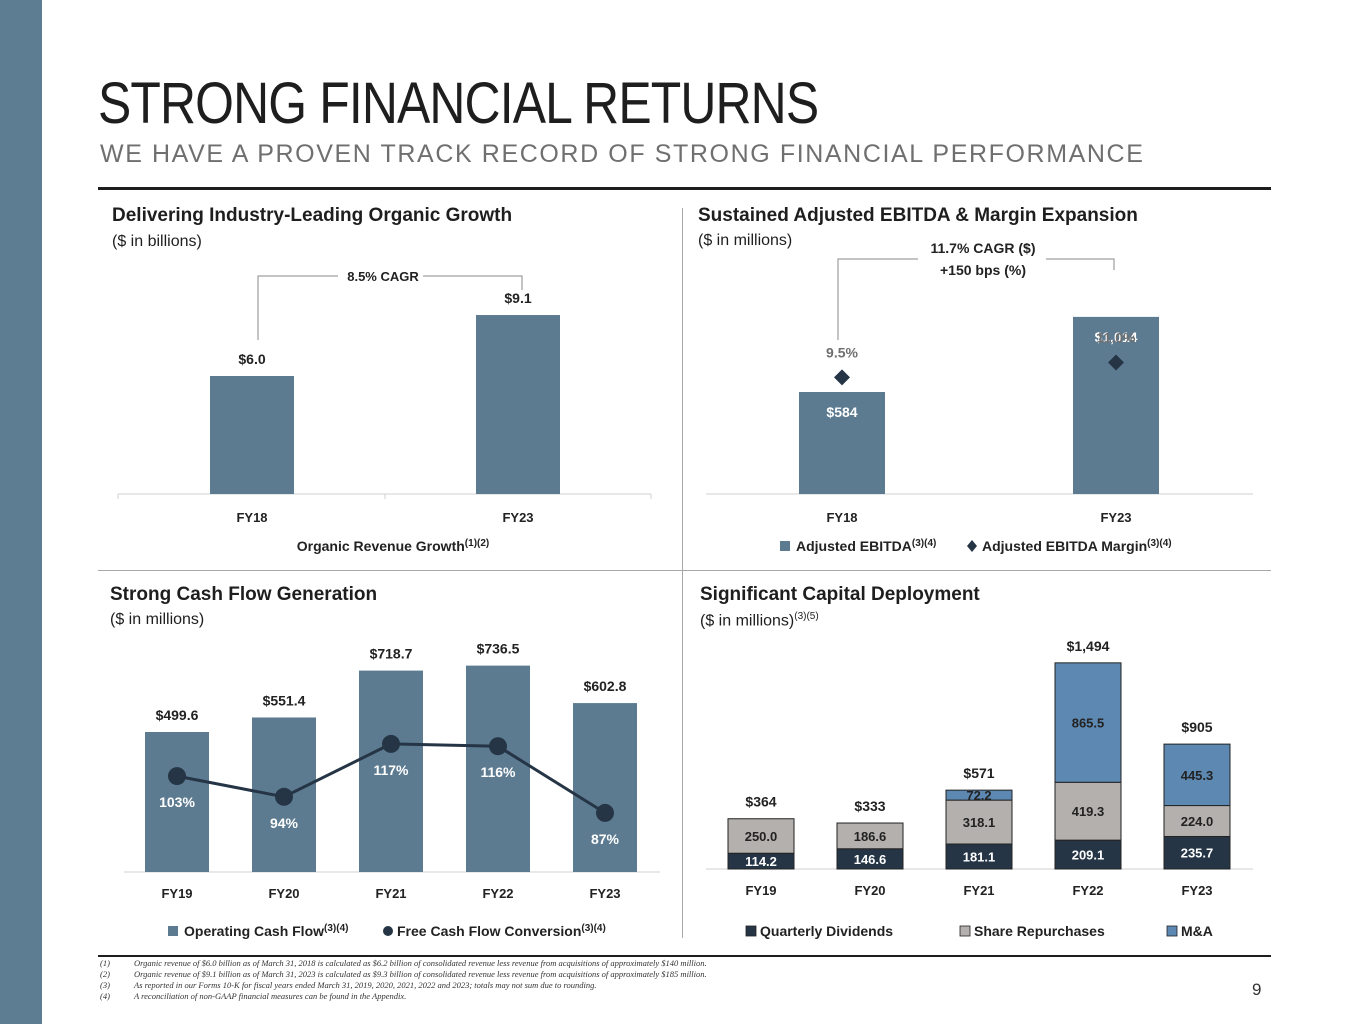 The height and width of the screenshot is (1024, 1365). What do you see at coordinates (806, 616) in the screenshot?
I see `capital-subtitle-sup: (3)(5)` at bounding box center [806, 616].